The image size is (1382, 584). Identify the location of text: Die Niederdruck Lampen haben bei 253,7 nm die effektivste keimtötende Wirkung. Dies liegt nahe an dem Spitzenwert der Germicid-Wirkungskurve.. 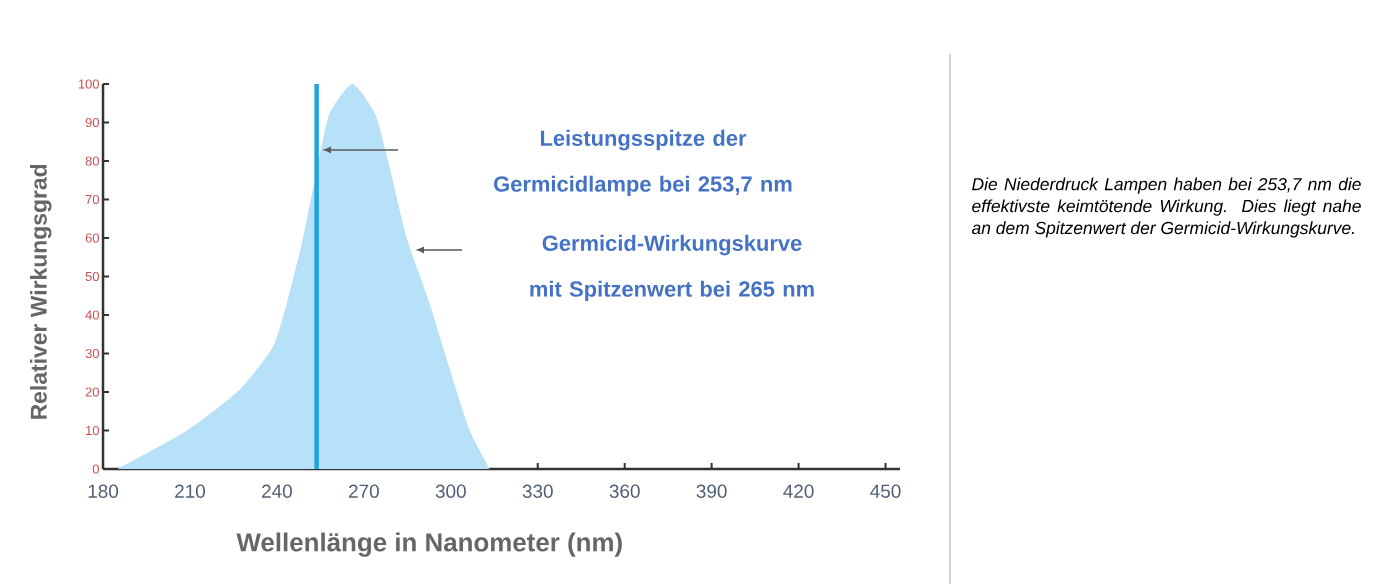
(1166, 207).